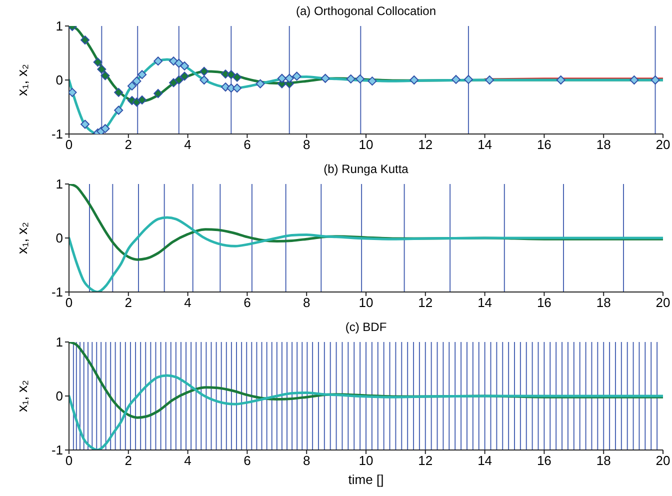  Describe the element at coordinates (366, 327) in the screenshot. I see `chart-title: (c) BDF` at that location.